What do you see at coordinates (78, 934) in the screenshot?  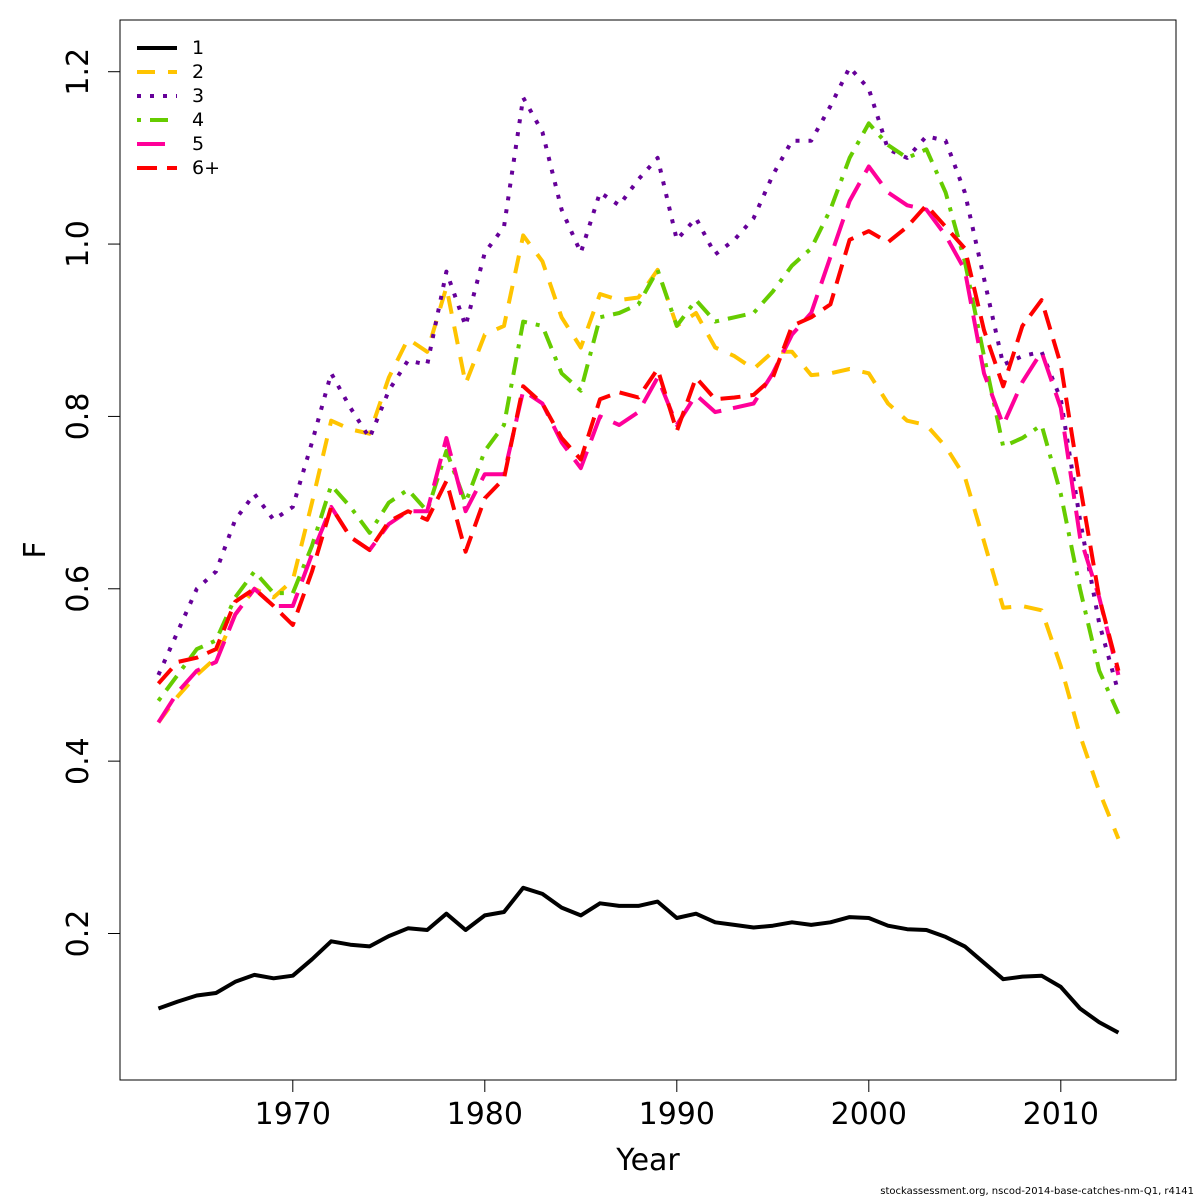 I see `y-tick-label: 0.2` at bounding box center [78, 934].